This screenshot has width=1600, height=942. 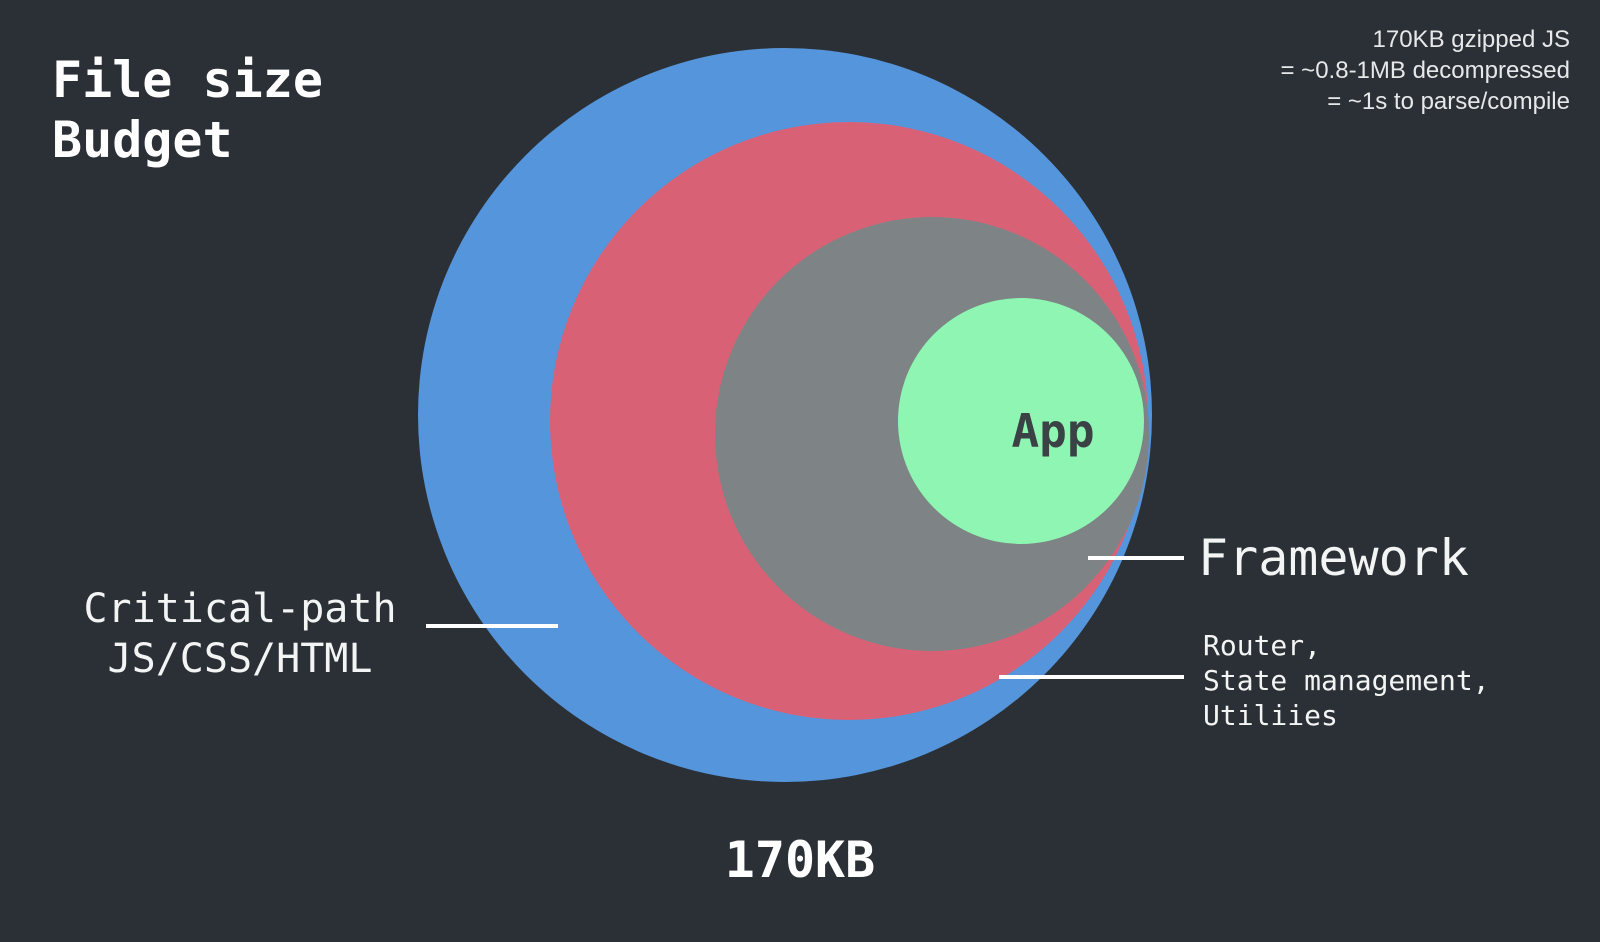 What do you see at coordinates (240, 659) in the screenshot?
I see `critical-path-line-2: JS/CSS/HTML` at bounding box center [240, 659].